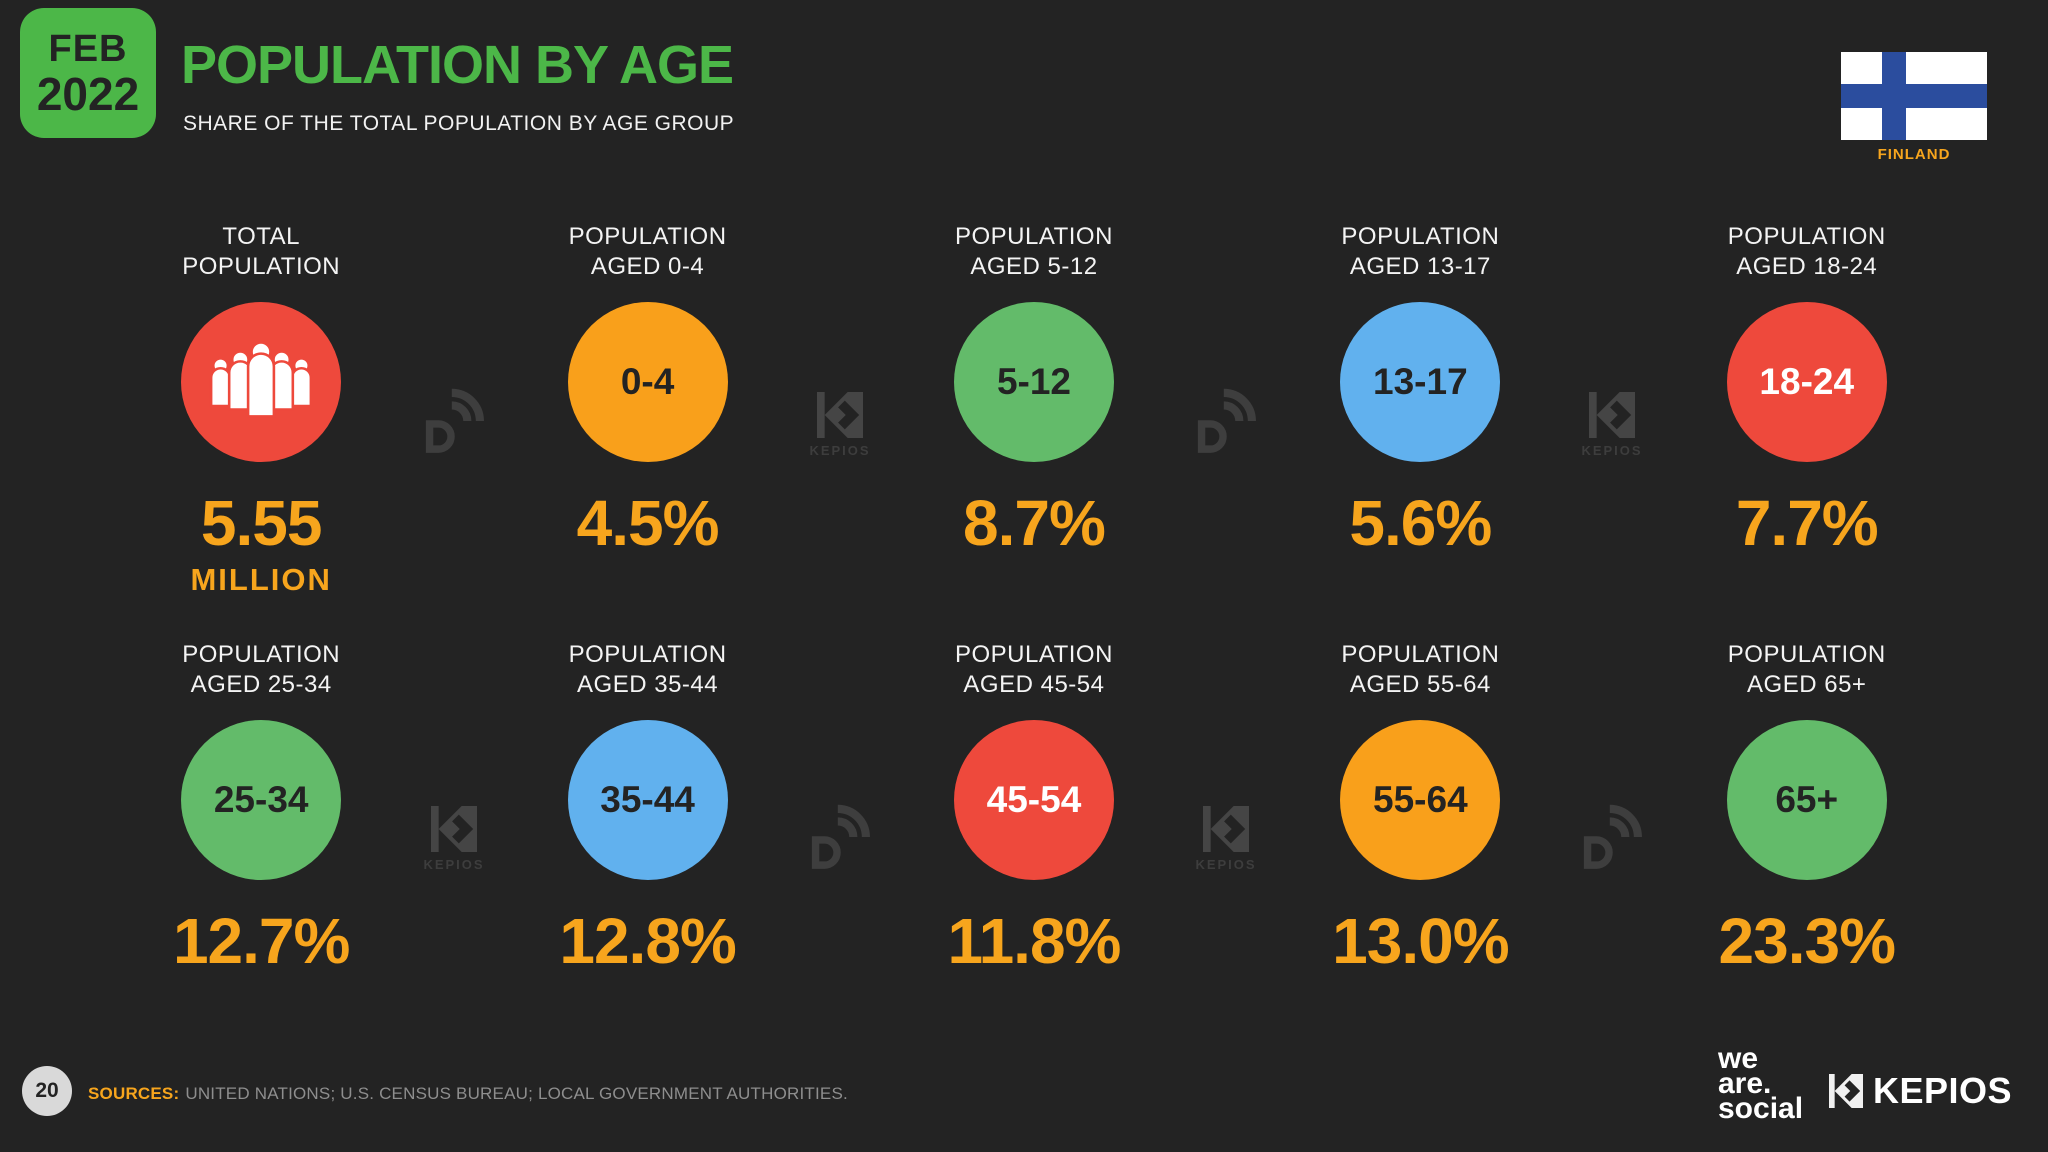 This screenshot has height=1152, width=2048. I want to click on stat-label: POPULATION AGED 13-17, so click(1420, 251).